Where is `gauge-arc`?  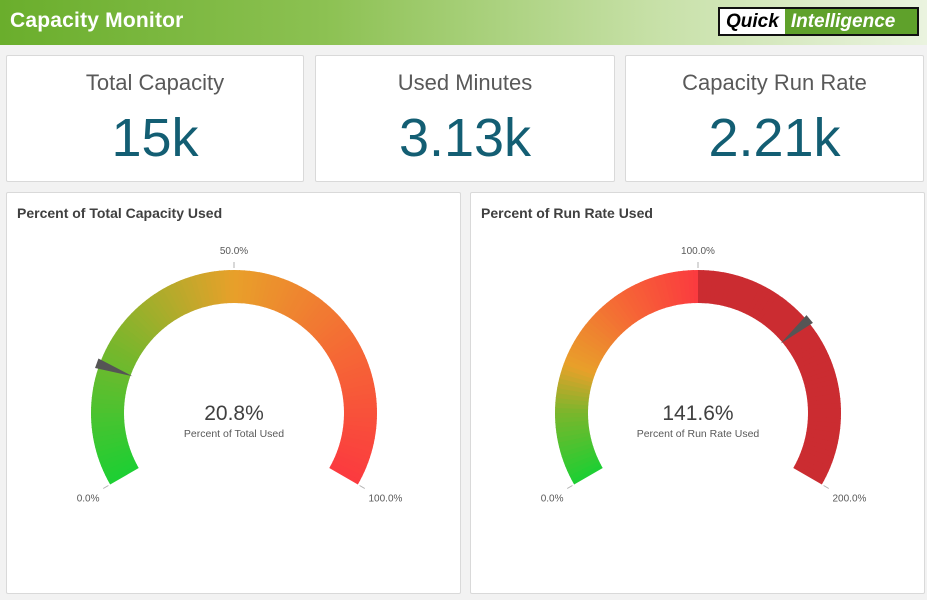
gauge-arc is located at coordinates (234, 377).